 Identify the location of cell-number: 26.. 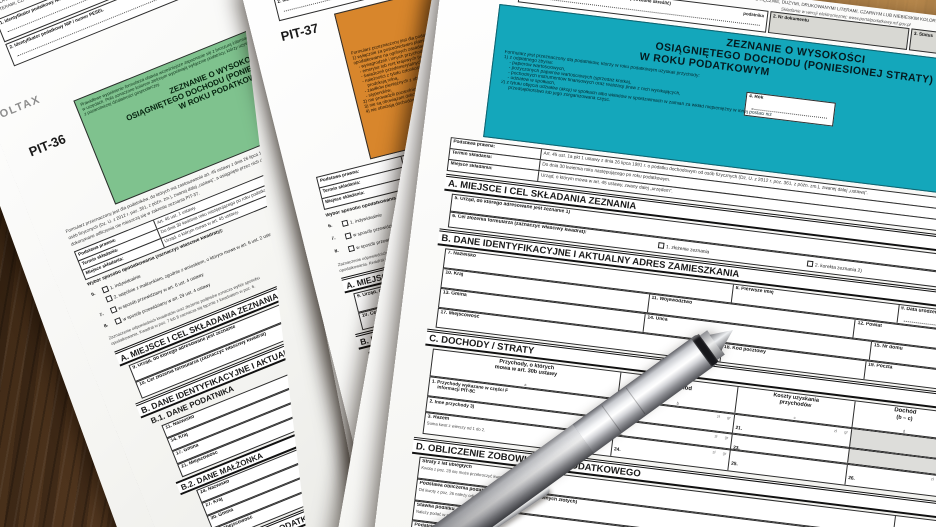
(851, 479).